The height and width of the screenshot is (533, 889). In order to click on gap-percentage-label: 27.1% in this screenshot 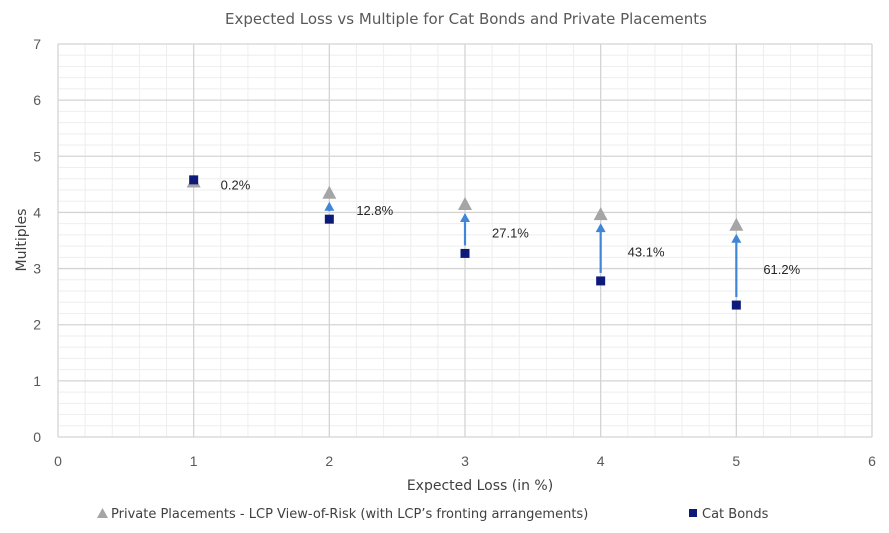, I will do `click(510, 233)`.